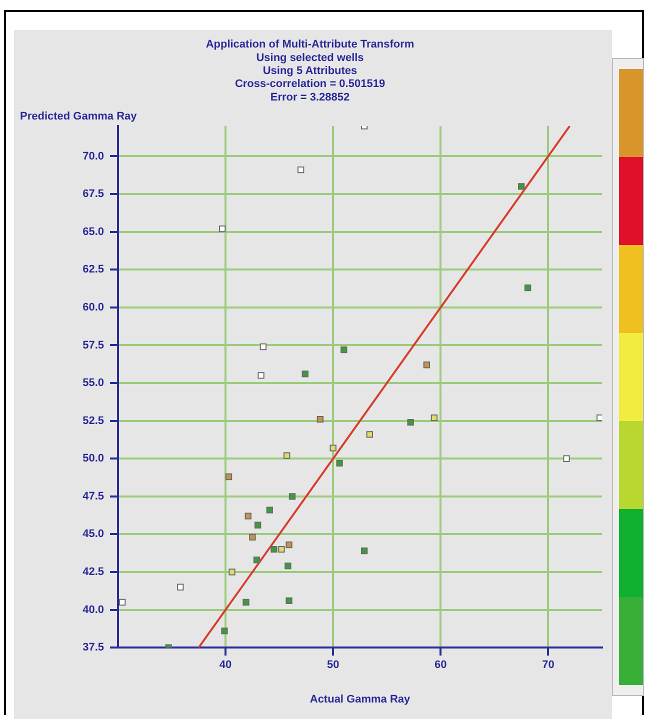 This screenshot has width=650, height=719. What do you see at coordinates (310, 78) in the screenshot?
I see `chart-subtitle: Using selected wells Using 5 Attributes Cross-correlation = 0.501519 Error = 3.28852` at bounding box center [310, 78].